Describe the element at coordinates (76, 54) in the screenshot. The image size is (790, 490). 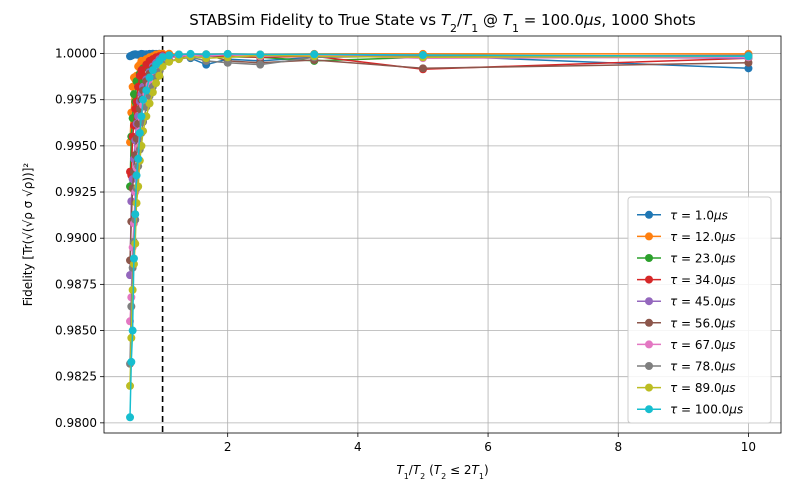
I see `y-tick-label: 1.0000` at that location.